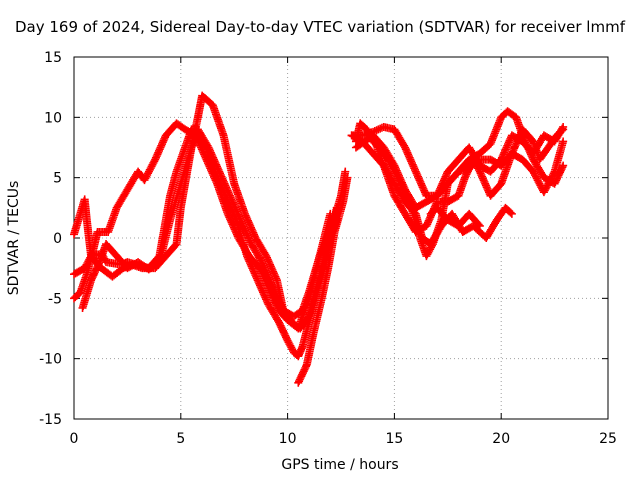 Image resolution: width=640 pixels, height=480 pixels. What do you see at coordinates (57, 179) in the screenshot?
I see `y-tick-label: 5` at bounding box center [57, 179].